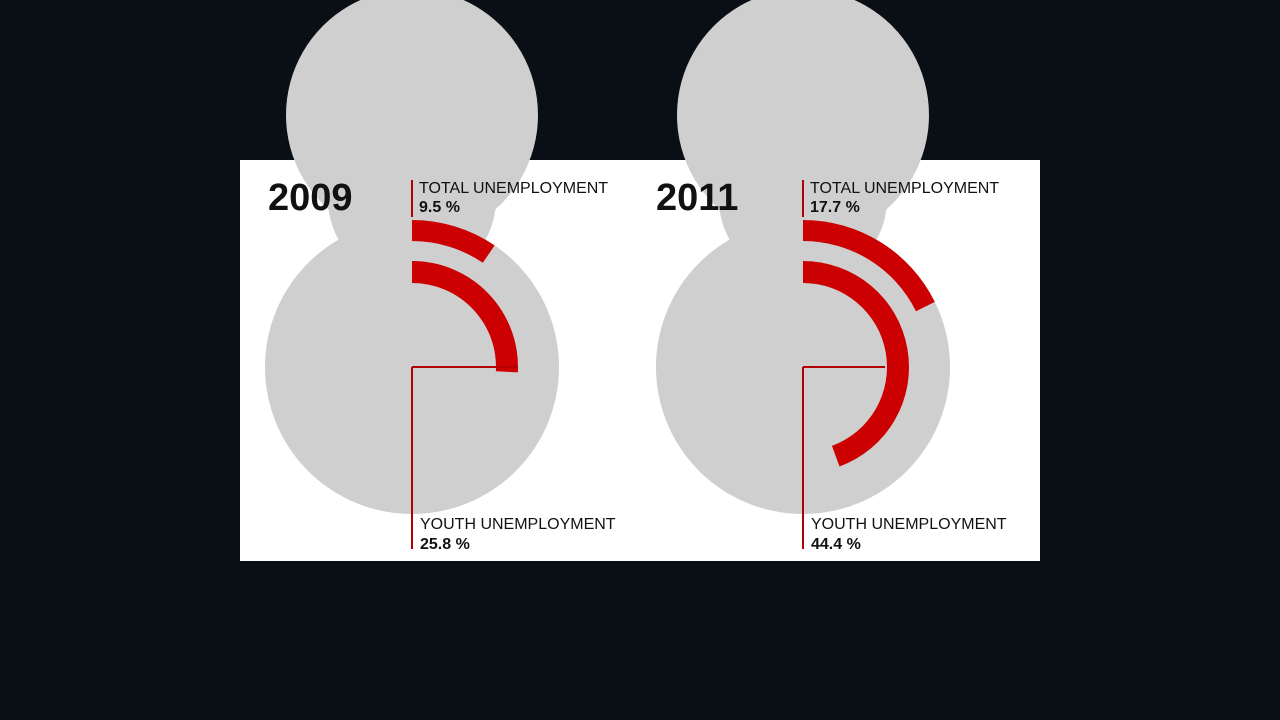 The height and width of the screenshot is (720, 1280). Describe the element at coordinates (310, 198) in the screenshot. I see `chart-2009-year: 2009` at that location.